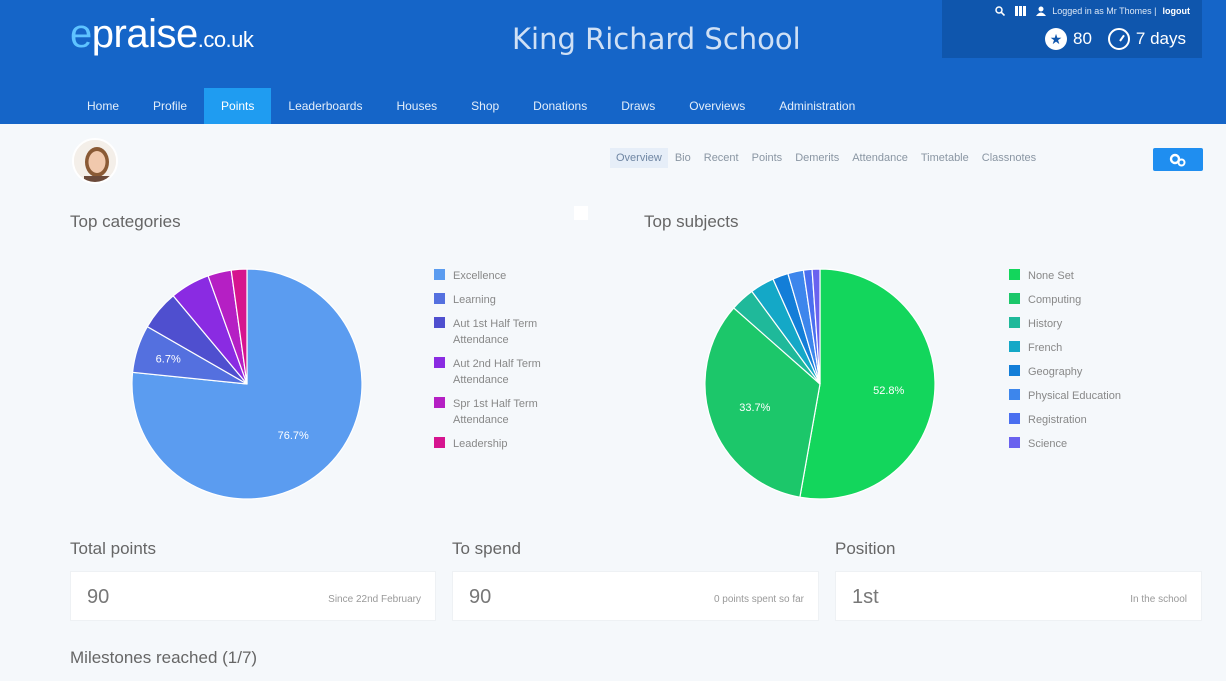 This screenshot has width=1226, height=681. What do you see at coordinates (486, 548) in the screenshot?
I see `to-spend-title: To spend` at bounding box center [486, 548].